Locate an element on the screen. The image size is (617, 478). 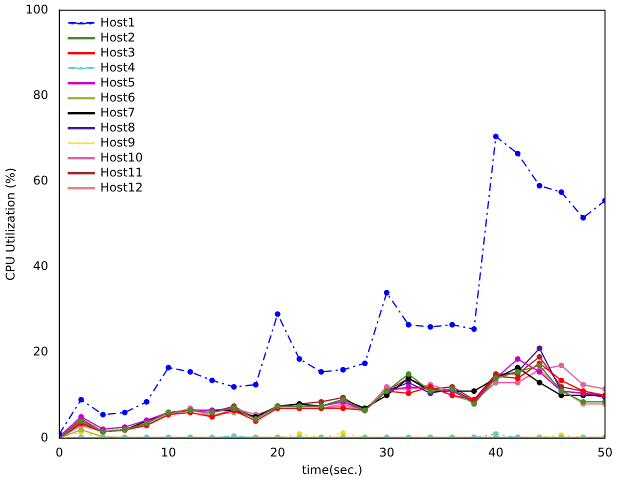
y-axis-title: CPU Utilization (%) is located at coordinates (10, 224).